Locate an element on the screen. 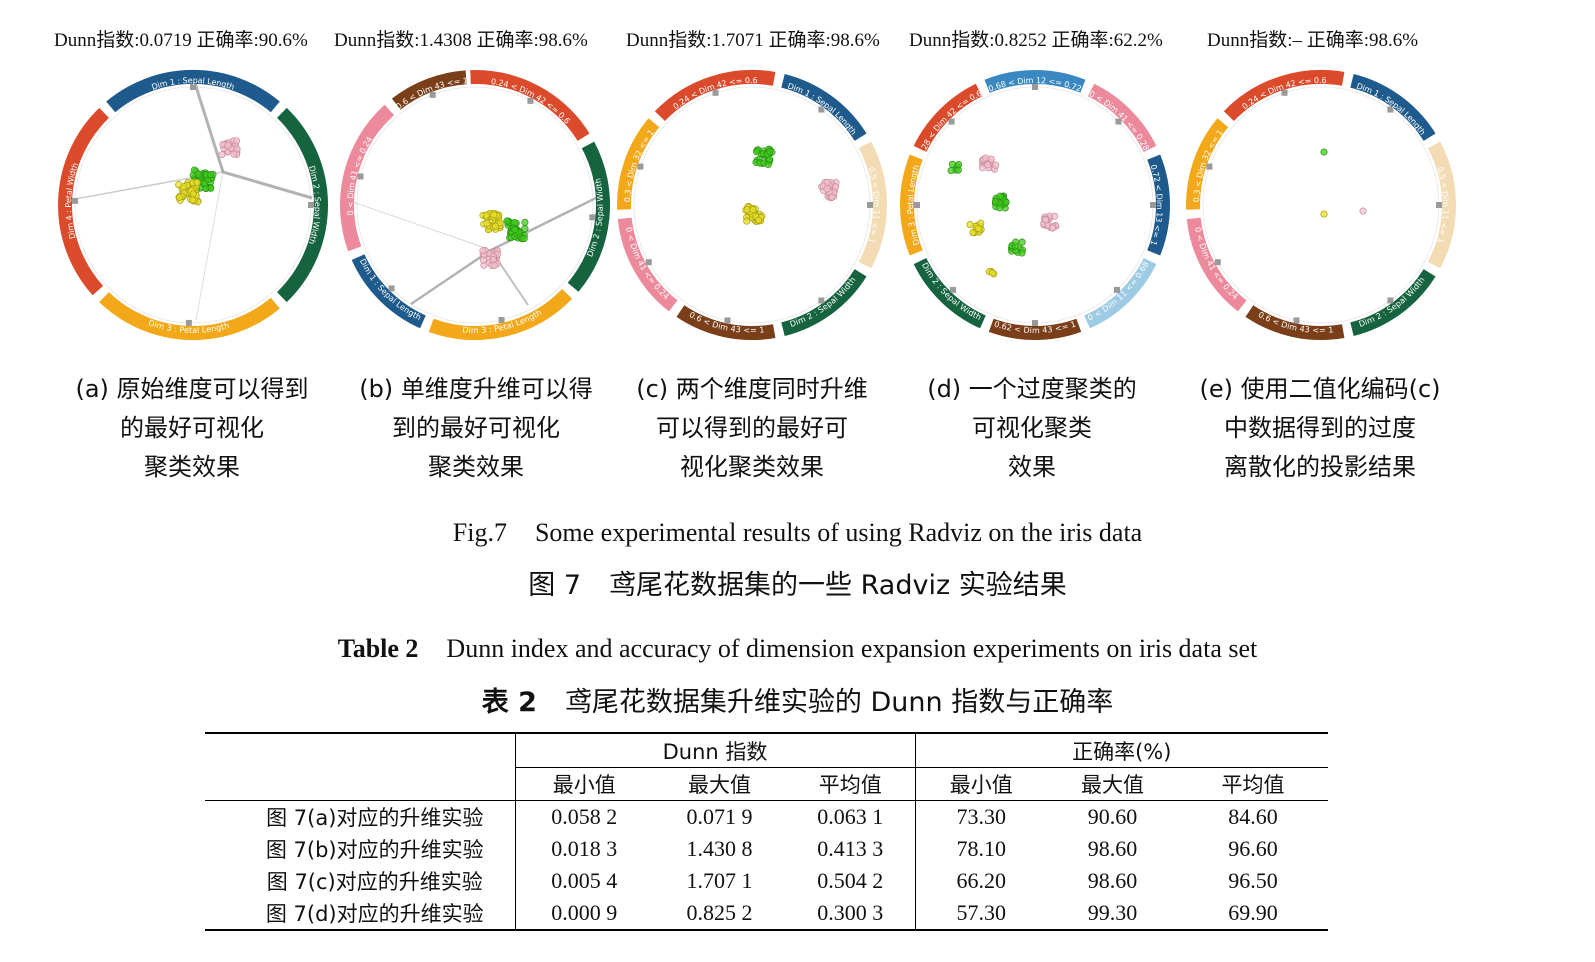 The height and width of the screenshot is (962, 1595). table-cell: 96.50 is located at coordinates (1253, 880).